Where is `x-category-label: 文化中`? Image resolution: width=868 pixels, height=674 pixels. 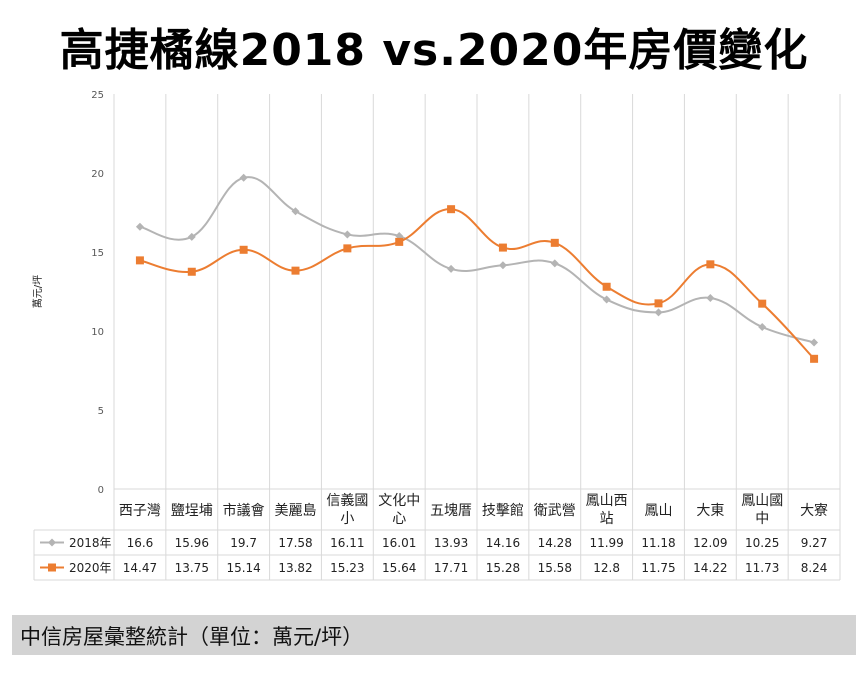
x-category-label: 文化中 is located at coordinates (399, 501).